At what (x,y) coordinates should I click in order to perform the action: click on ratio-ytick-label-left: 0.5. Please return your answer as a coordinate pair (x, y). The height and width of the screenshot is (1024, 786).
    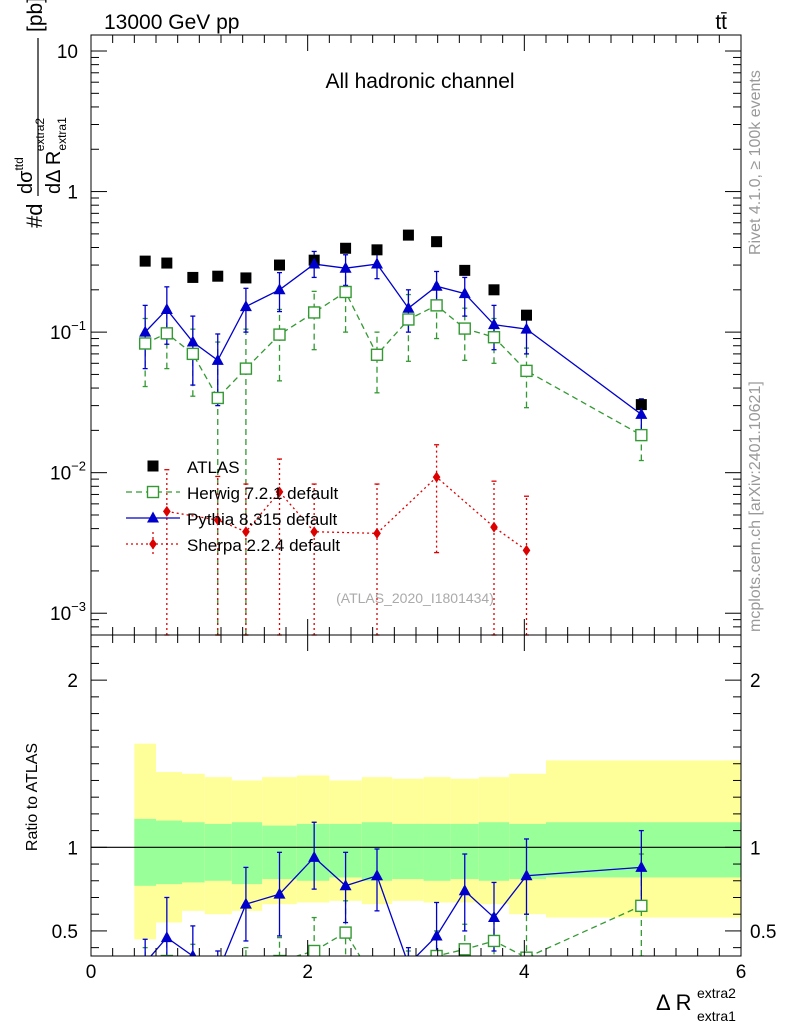
    Looking at the image, I should click on (65, 932).